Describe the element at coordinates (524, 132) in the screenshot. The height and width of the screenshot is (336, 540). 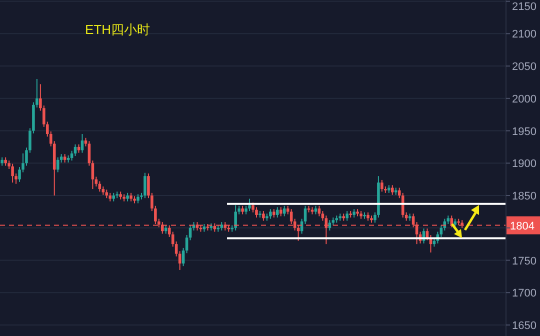
I see `y-tick-label: 1950` at that location.